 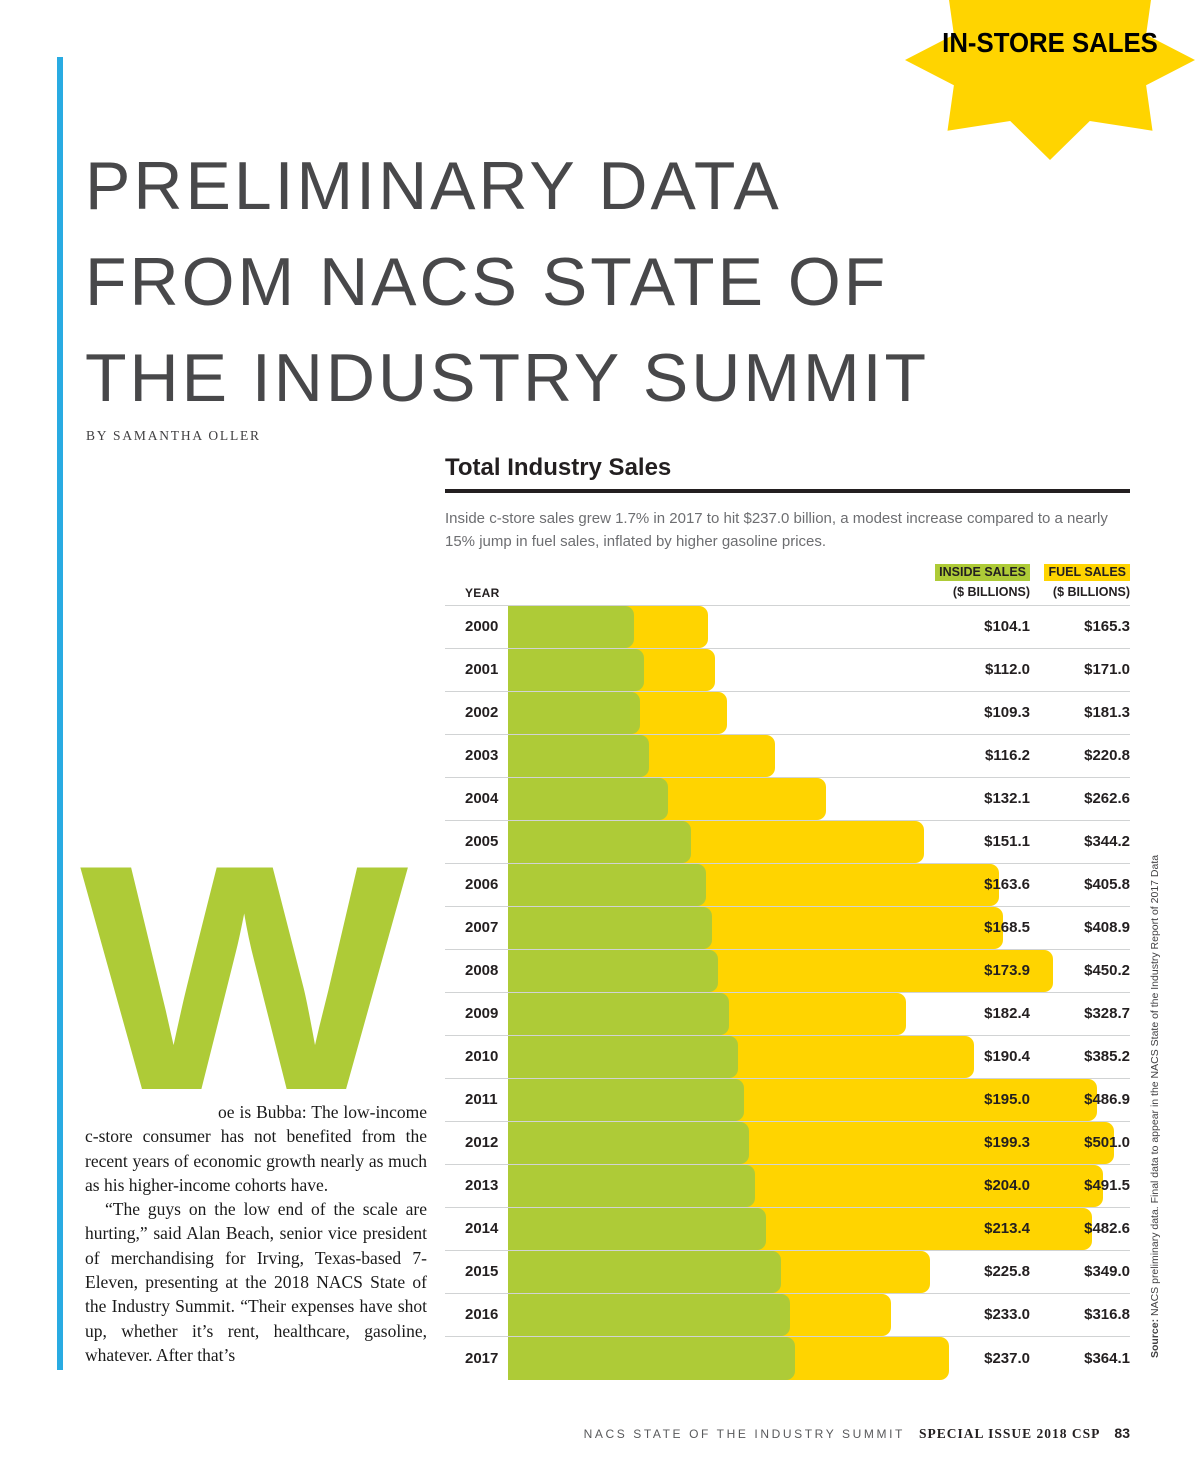 What do you see at coordinates (787, 842) in the screenshot?
I see `chart-row: 2005 $151.1 $344.2` at bounding box center [787, 842].